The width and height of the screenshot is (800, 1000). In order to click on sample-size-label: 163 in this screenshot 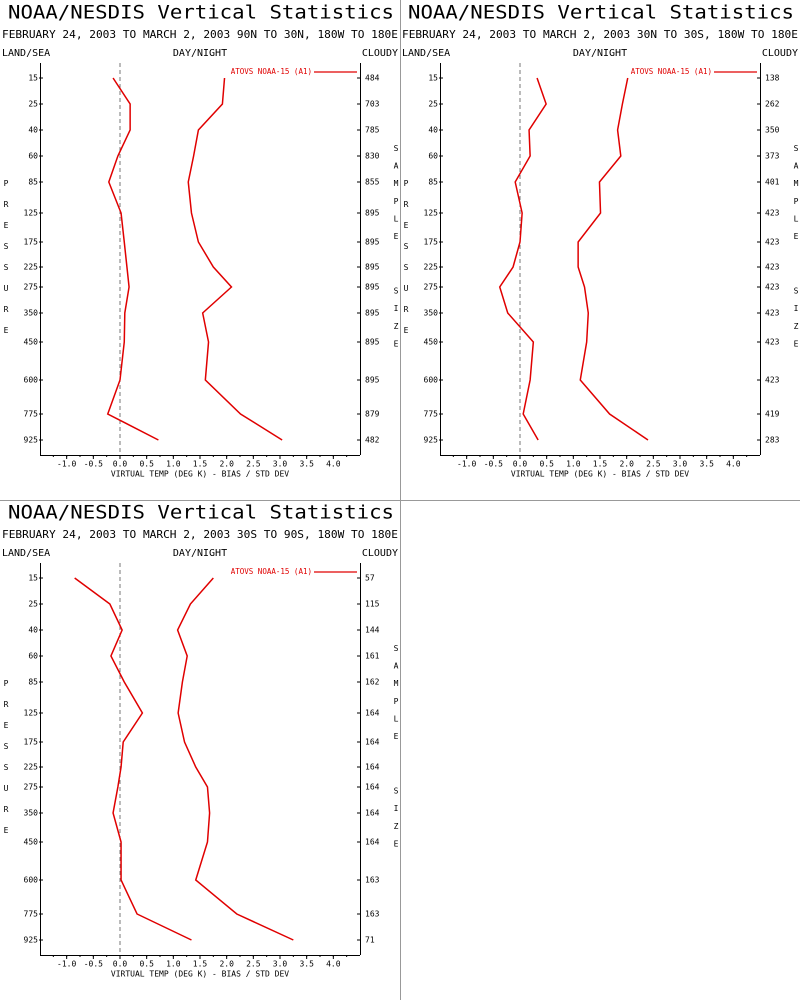, I will do `click(372, 914)`.